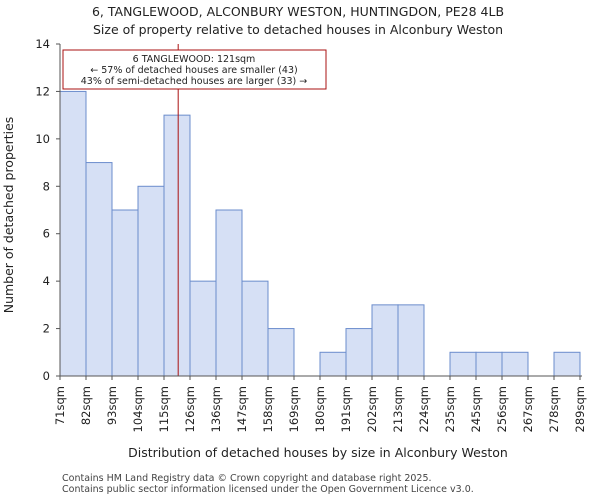 This screenshot has width=600, height=500. Describe the element at coordinates (86, 405) in the screenshot. I see `x-tick-label: 82sqm` at that location.